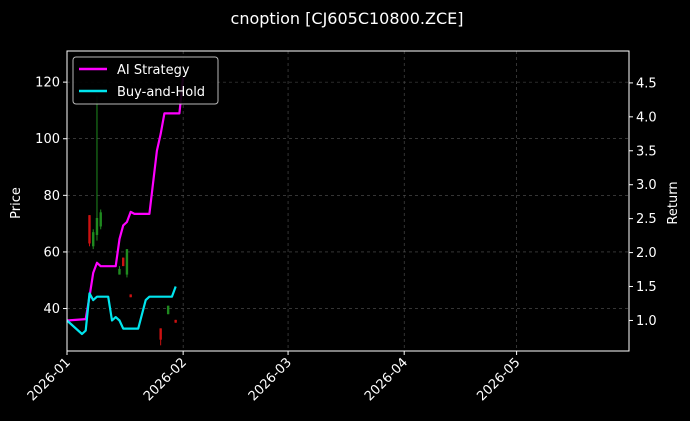 The width and height of the screenshot is (690, 421). I want to click on legend-box, so click(145, 80).